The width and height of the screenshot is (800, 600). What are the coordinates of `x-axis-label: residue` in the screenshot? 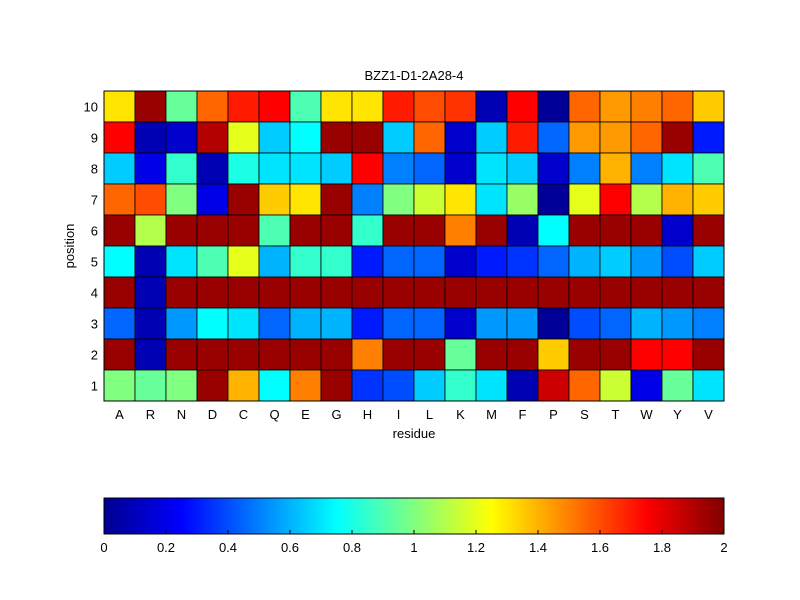 It's located at (414, 433).